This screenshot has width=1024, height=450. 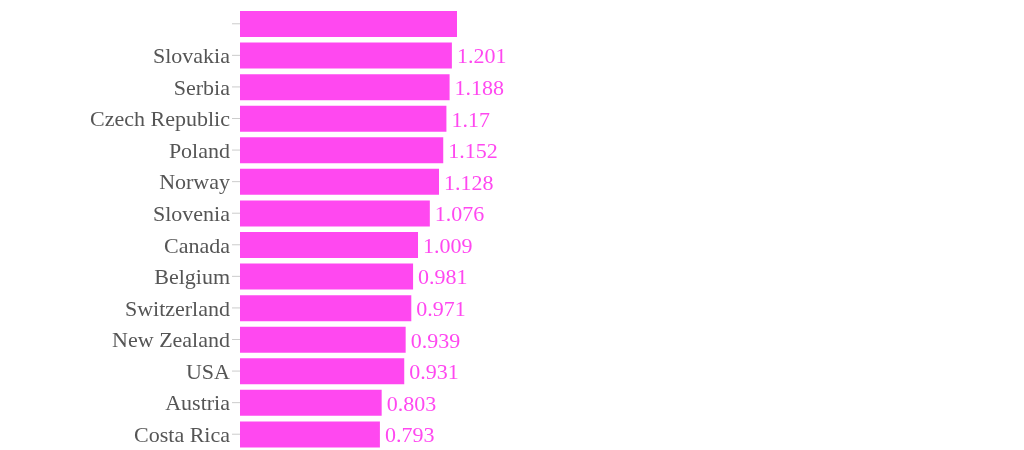 What do you see at coordinates (208, 371) in the screenshot?
I see `y-tick-label: USA` at bounding box center [208, 371].